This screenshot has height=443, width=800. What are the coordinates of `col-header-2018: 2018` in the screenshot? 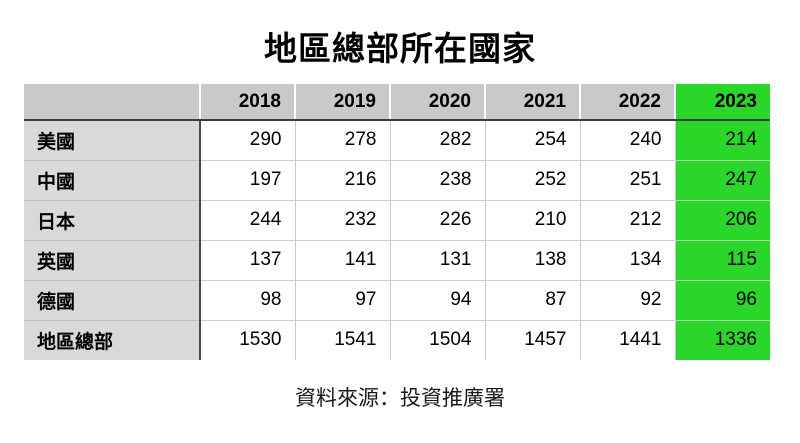 It's located at (247, 102).